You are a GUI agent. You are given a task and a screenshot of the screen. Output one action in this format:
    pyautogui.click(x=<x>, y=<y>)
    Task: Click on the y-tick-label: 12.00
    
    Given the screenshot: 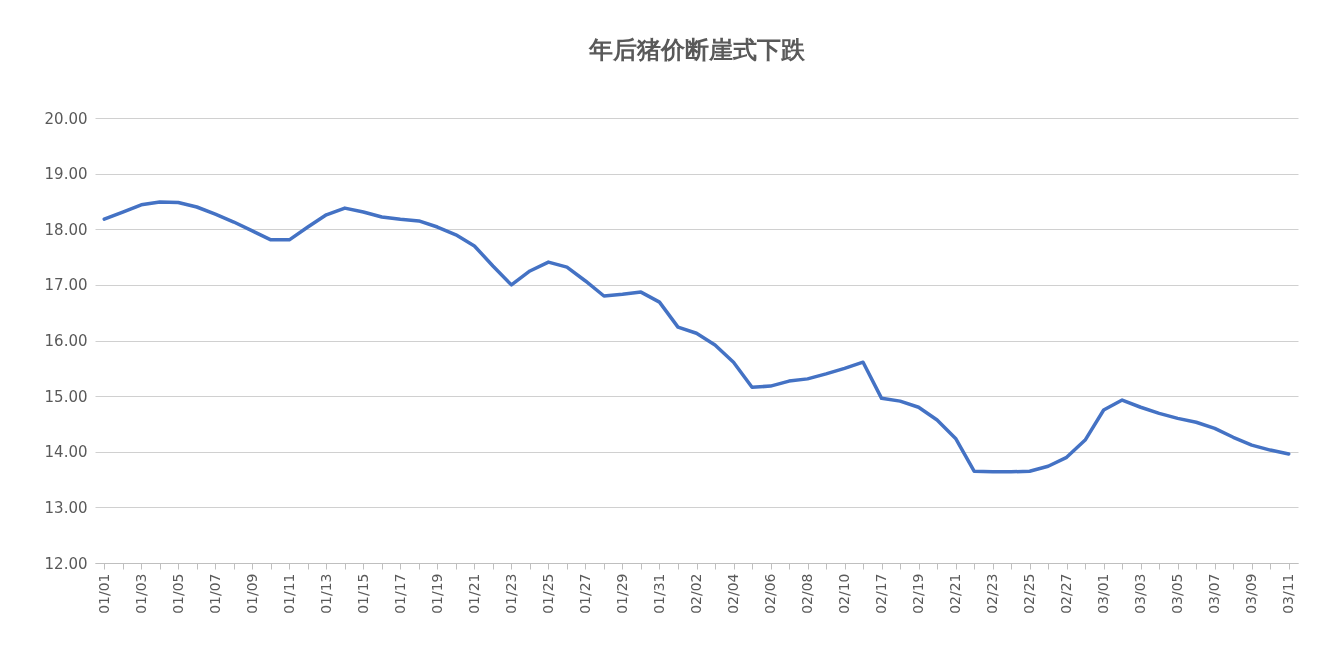 What is the action you would take?
    pyautogui.click(x=66, y=563)
    